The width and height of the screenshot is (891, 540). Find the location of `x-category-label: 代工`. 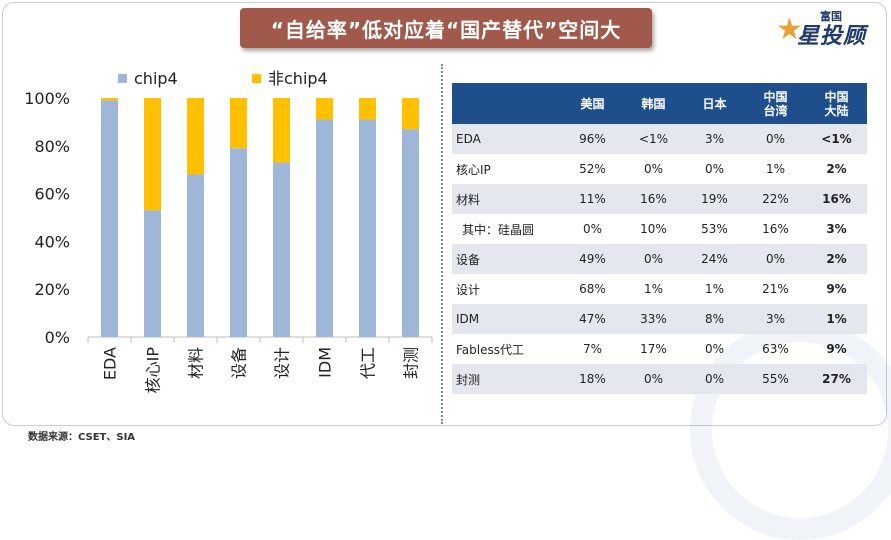

x-category-label: 代工 is located at coordinates (368, 363).